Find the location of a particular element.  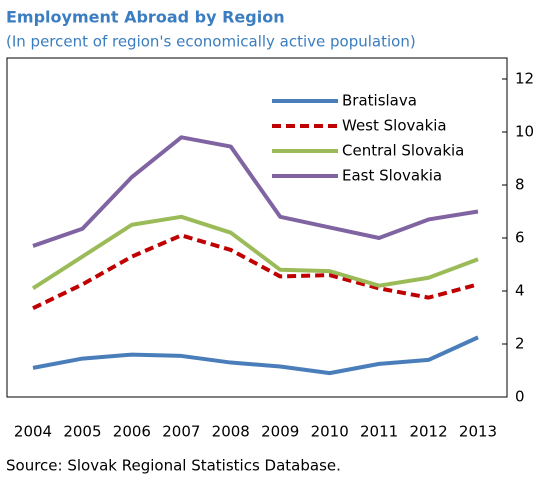

legend-label: Central Slovakia is located at coordinates (403, 151).